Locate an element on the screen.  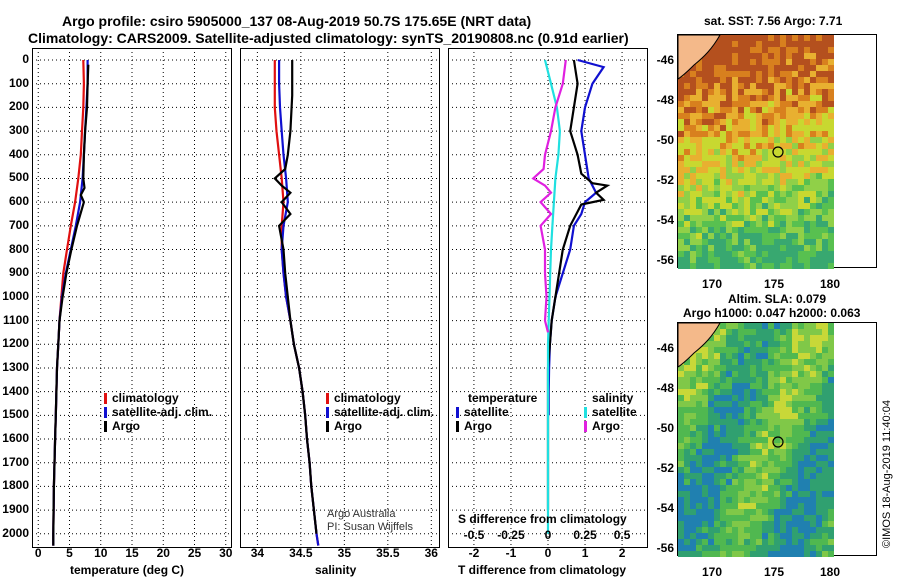
s-tick-label: -0.5 is located at coordinates (474, 535).